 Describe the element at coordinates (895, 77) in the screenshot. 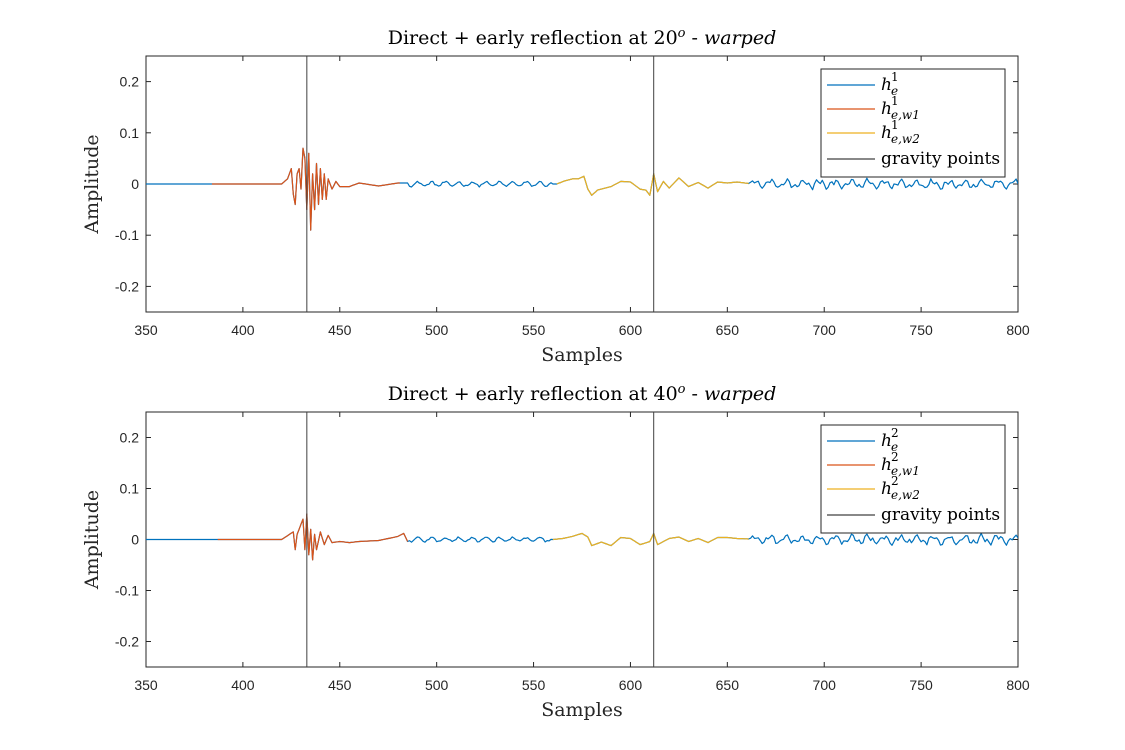

I see `legend-label-sup-1: 1` at that location.